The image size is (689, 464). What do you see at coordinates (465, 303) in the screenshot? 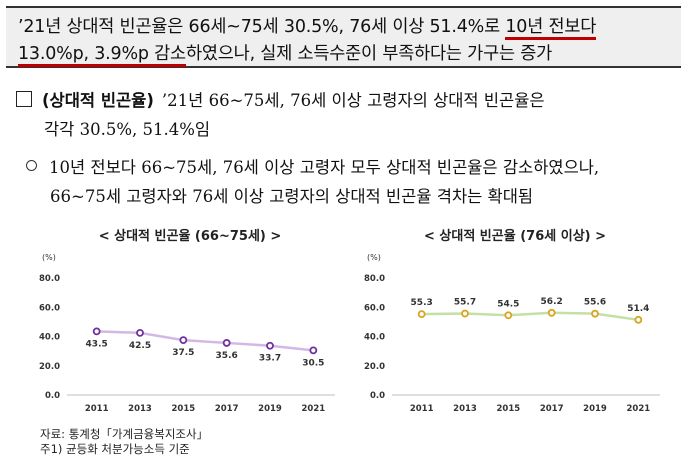
I see `data-label: 55.7` at bounding box center [465, 303].